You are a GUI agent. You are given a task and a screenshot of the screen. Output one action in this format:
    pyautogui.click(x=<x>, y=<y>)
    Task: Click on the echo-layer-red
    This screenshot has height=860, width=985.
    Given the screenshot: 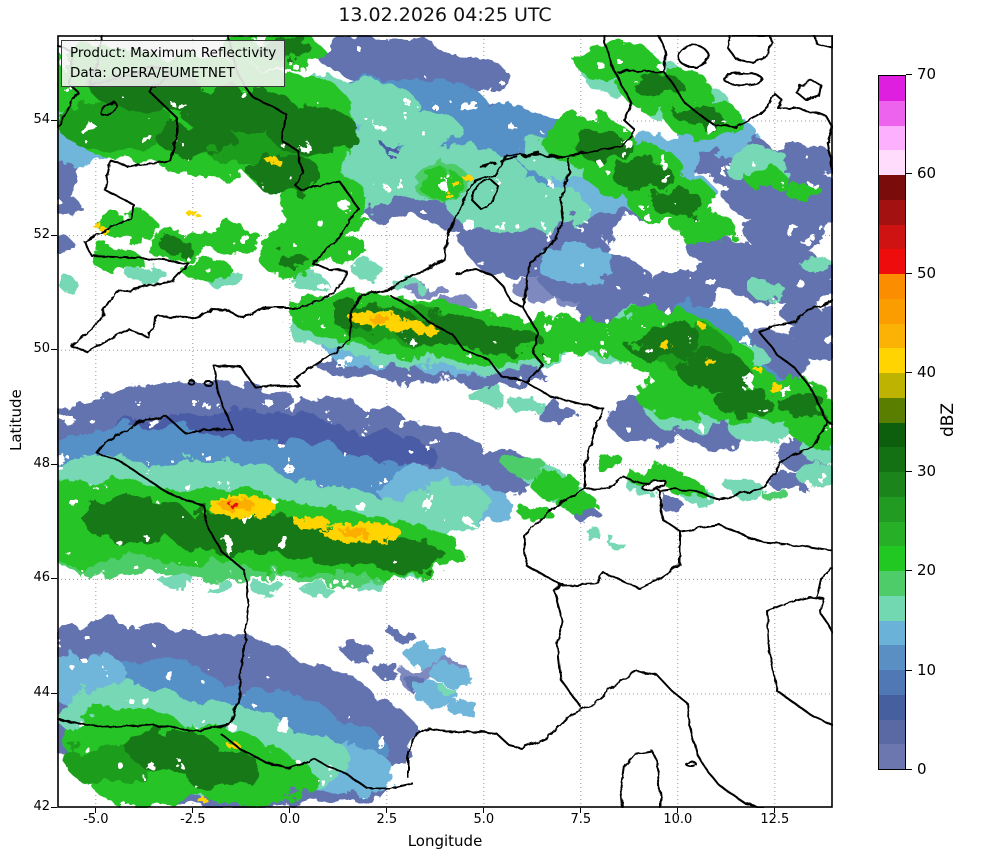 What is the action you would take?
    pyautogui.click(x=234, y=505)
    